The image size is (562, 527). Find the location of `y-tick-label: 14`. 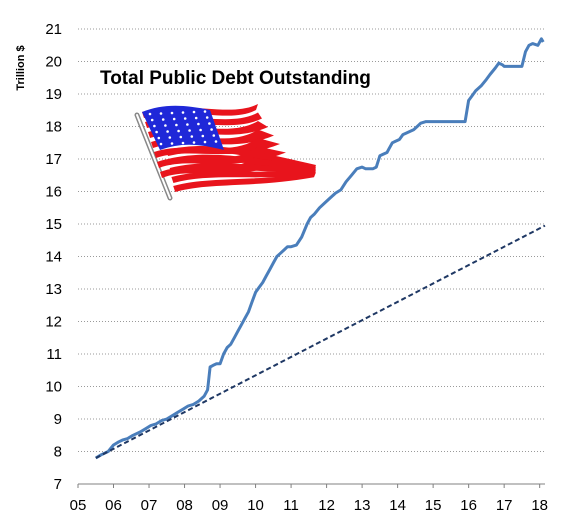

y-tick-label: 14 is located at coordinates (53, 257).